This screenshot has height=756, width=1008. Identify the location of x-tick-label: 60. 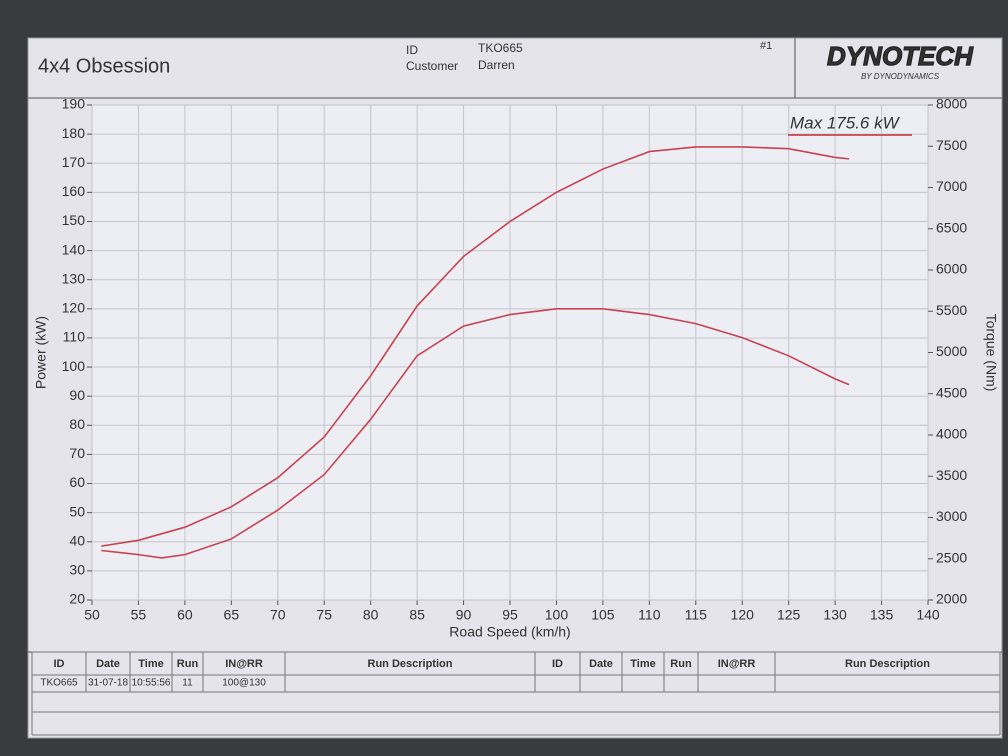
(185, 615).